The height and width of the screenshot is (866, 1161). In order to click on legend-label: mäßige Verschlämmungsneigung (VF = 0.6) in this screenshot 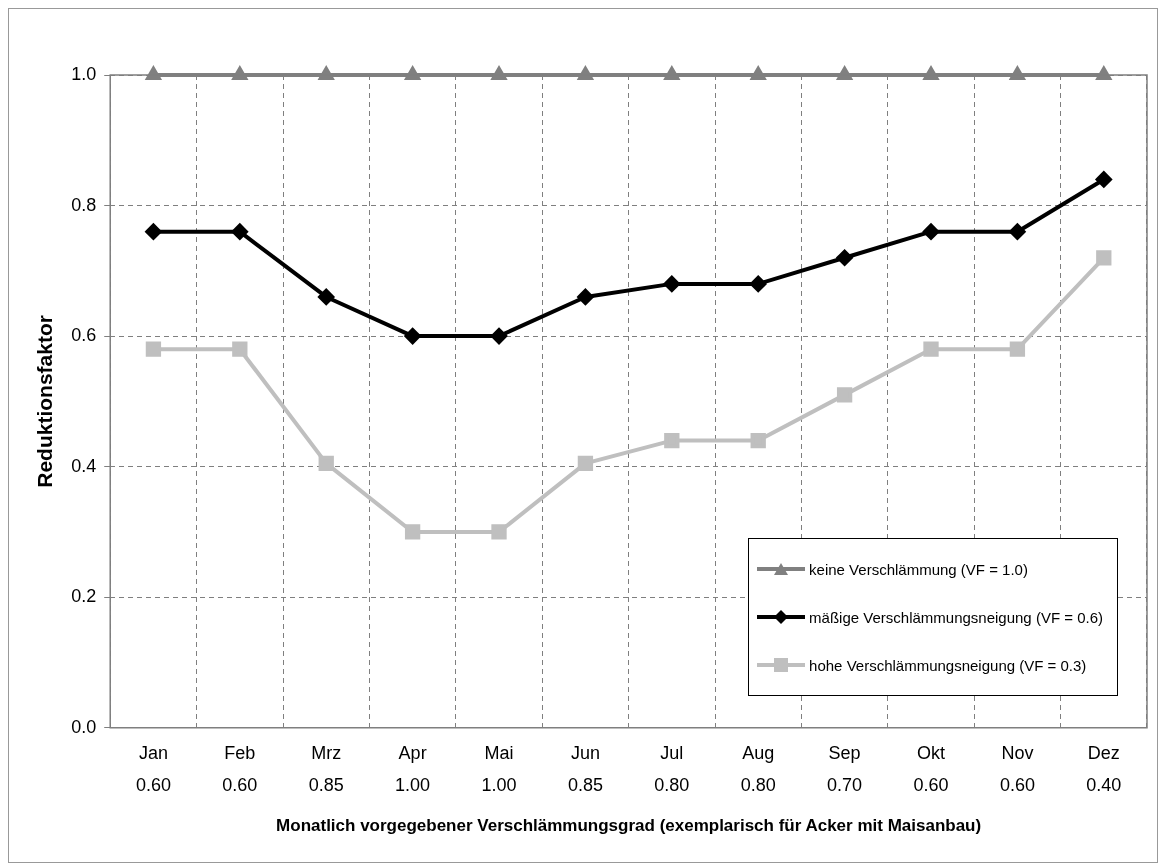, I will do `click(956, 617)`.